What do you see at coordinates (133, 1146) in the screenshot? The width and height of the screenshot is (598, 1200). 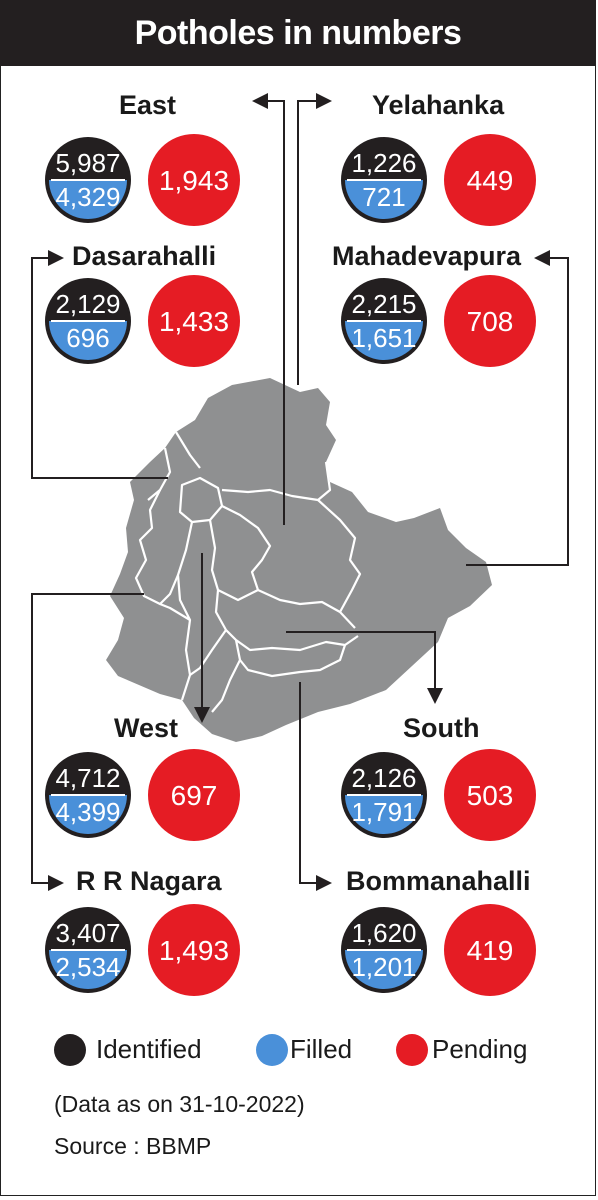 I see `source-note: Source : BBMP` at bounding box center [133, 1146].